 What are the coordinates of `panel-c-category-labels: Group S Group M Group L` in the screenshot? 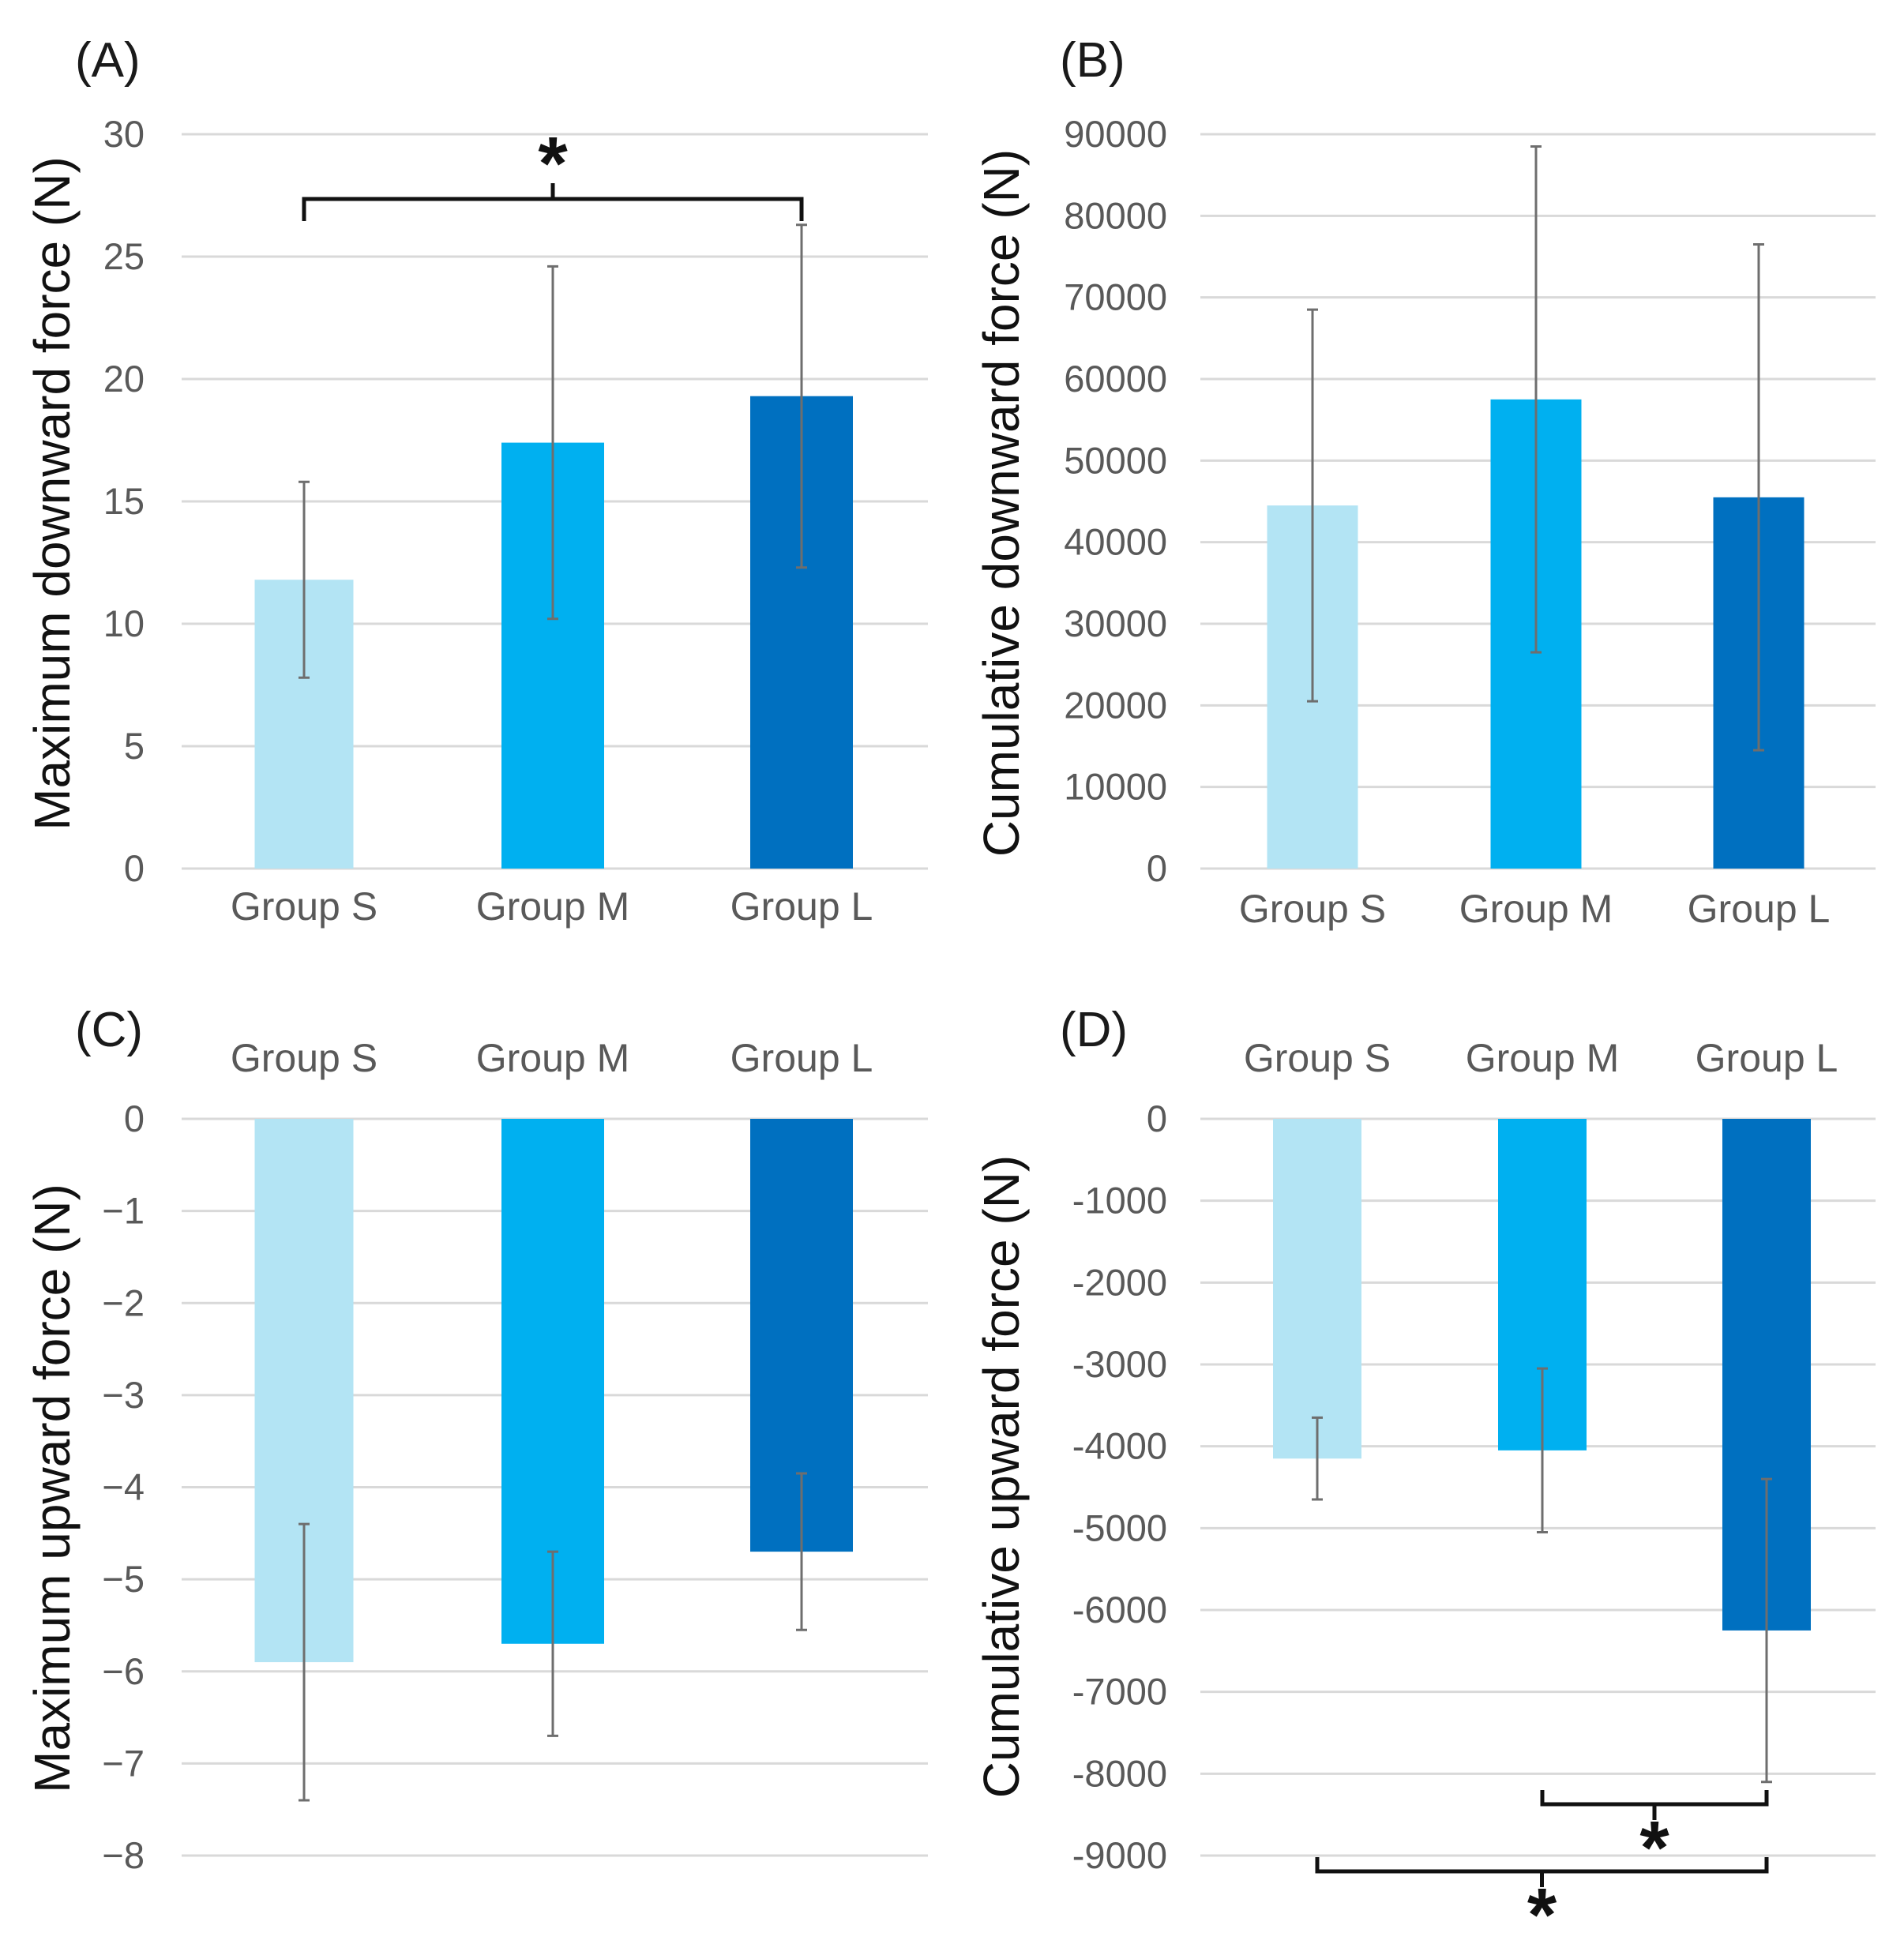 It's located at (552, 1058).